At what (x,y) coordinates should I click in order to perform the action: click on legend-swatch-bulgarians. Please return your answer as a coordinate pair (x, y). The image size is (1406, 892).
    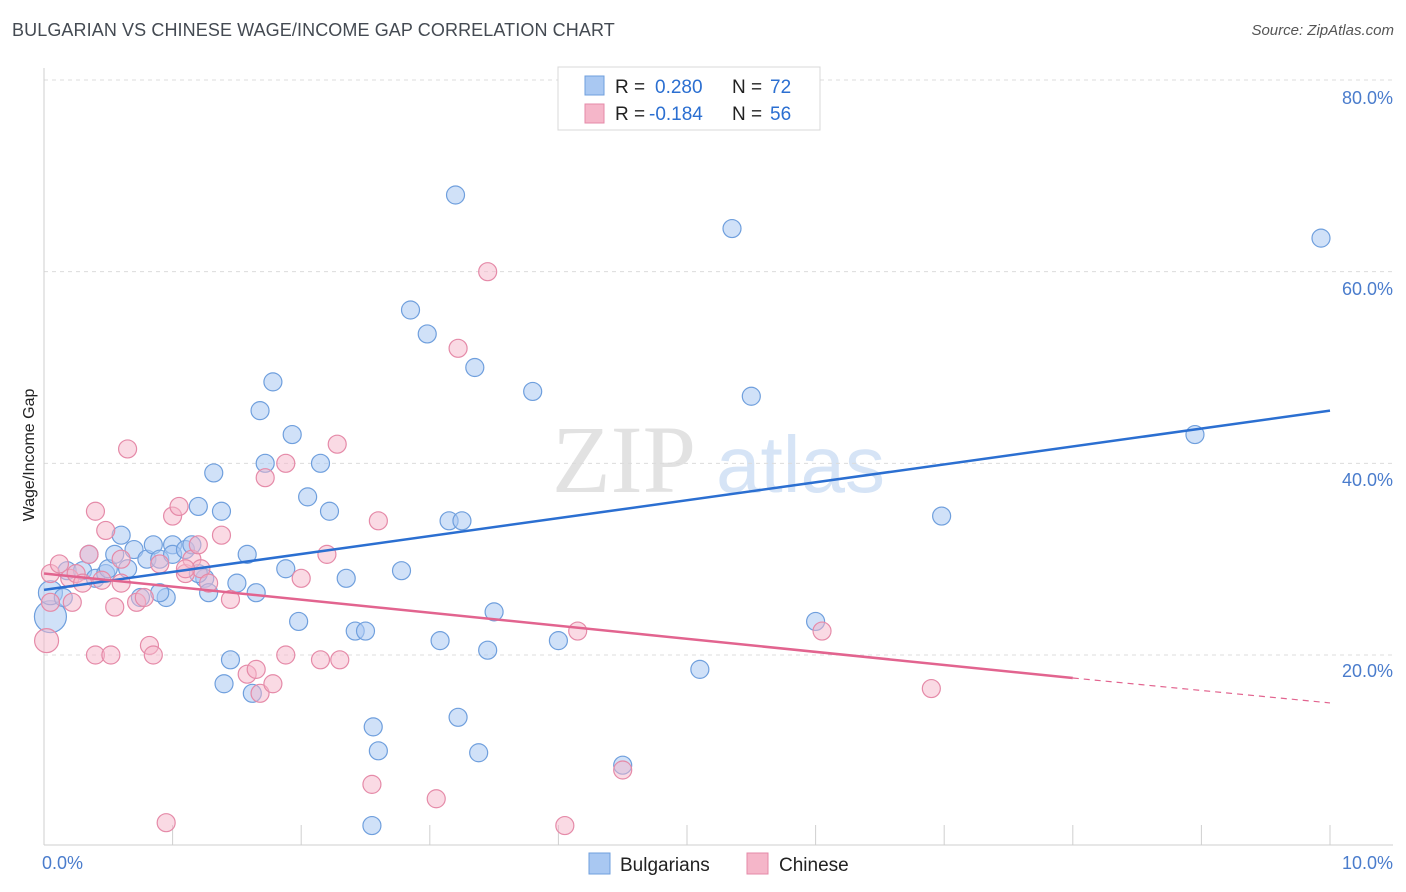
    Looking at the image, I should click on (594, 85).